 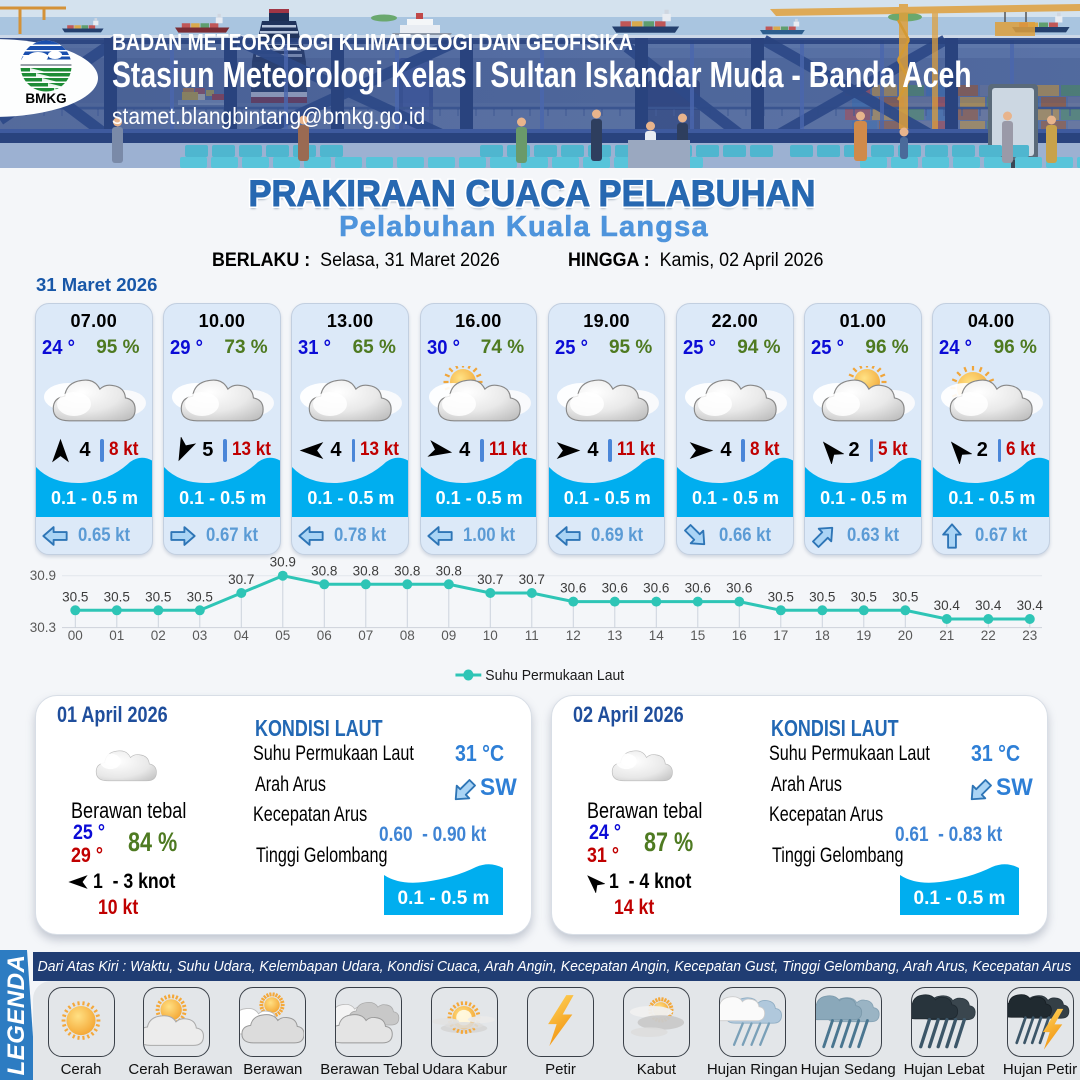 What do you see at coordinates (822, 635) in the screenshot?
I see `svg-text: 18` at bounding box center [822, 635].